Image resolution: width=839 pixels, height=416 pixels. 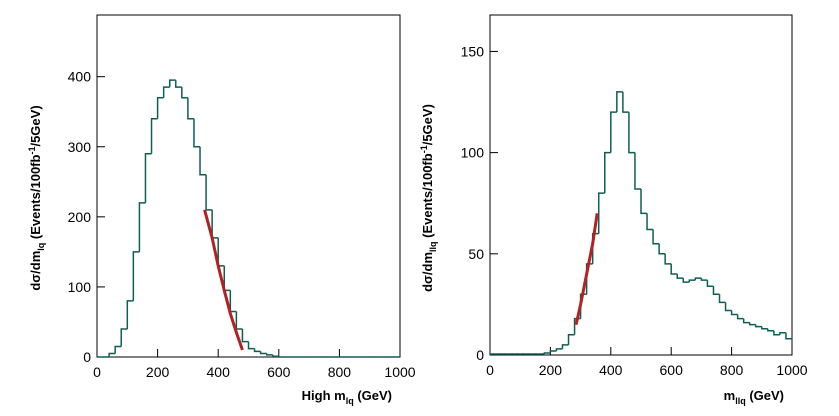 I want to click on y-tick-label: 50, so click(x=476, y=254).